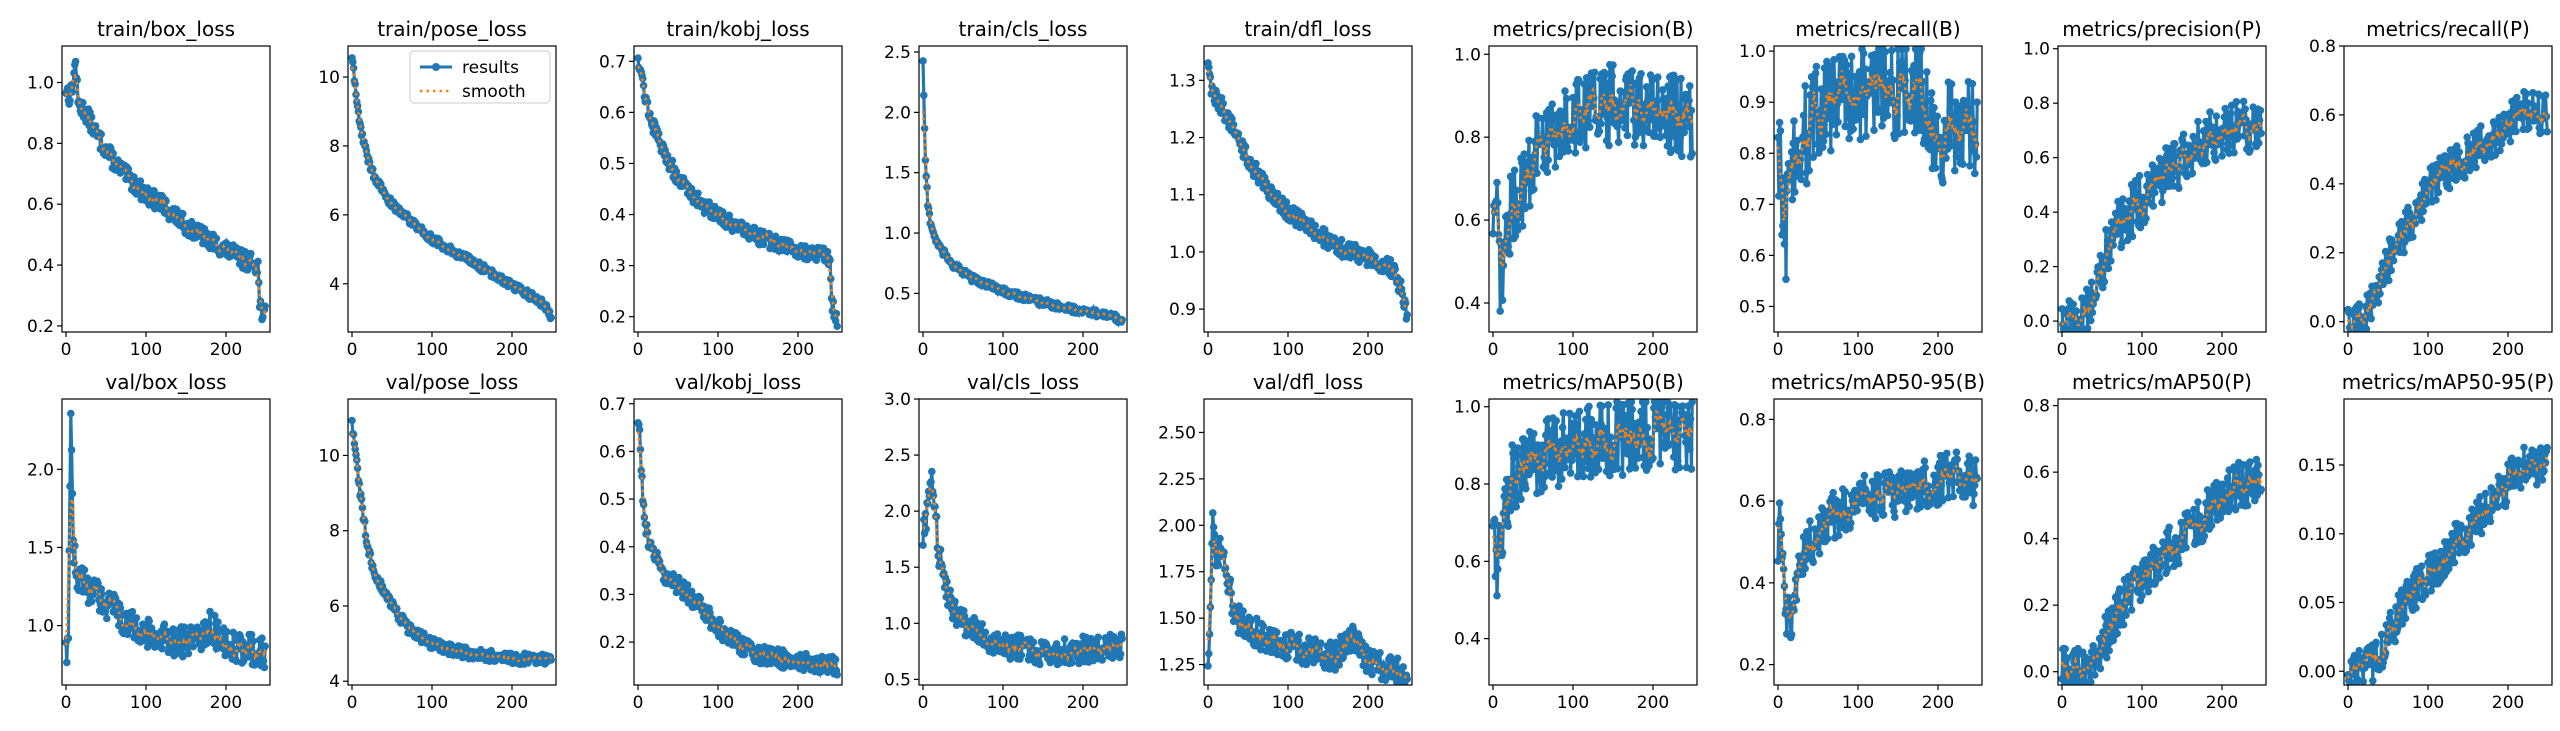 The image size is (2560, 731). Describe the element at coordinates (1023, 29) in the screenshot. I see `chart-title: train/cls_loss` at that location.